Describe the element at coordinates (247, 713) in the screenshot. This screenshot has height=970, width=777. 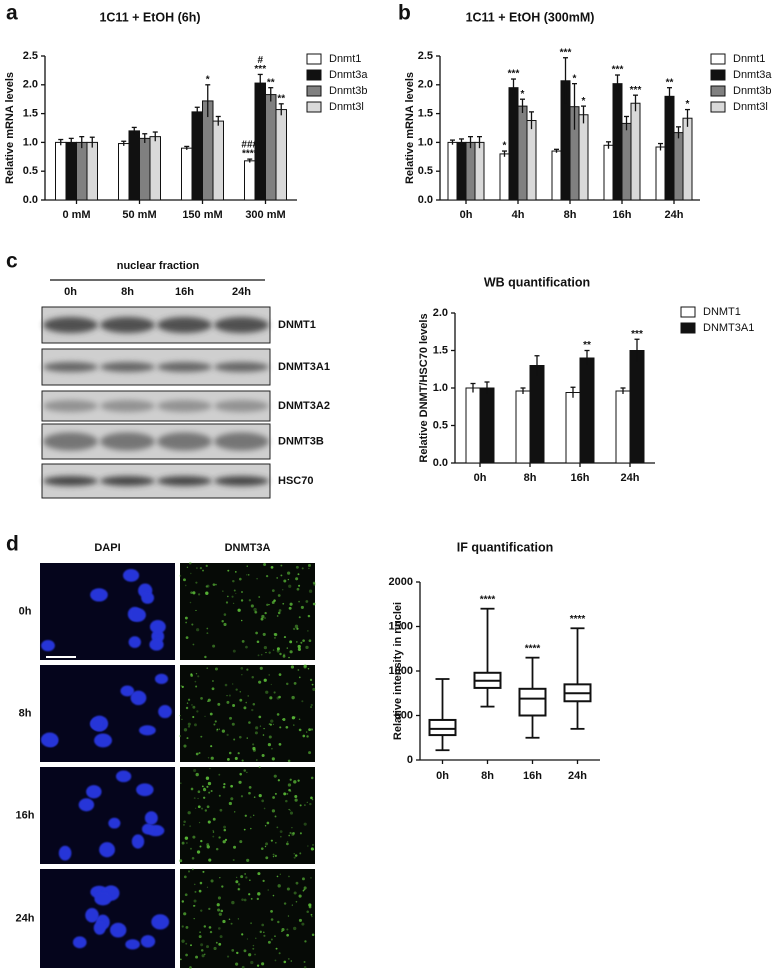
I see `micrograph` at that location.